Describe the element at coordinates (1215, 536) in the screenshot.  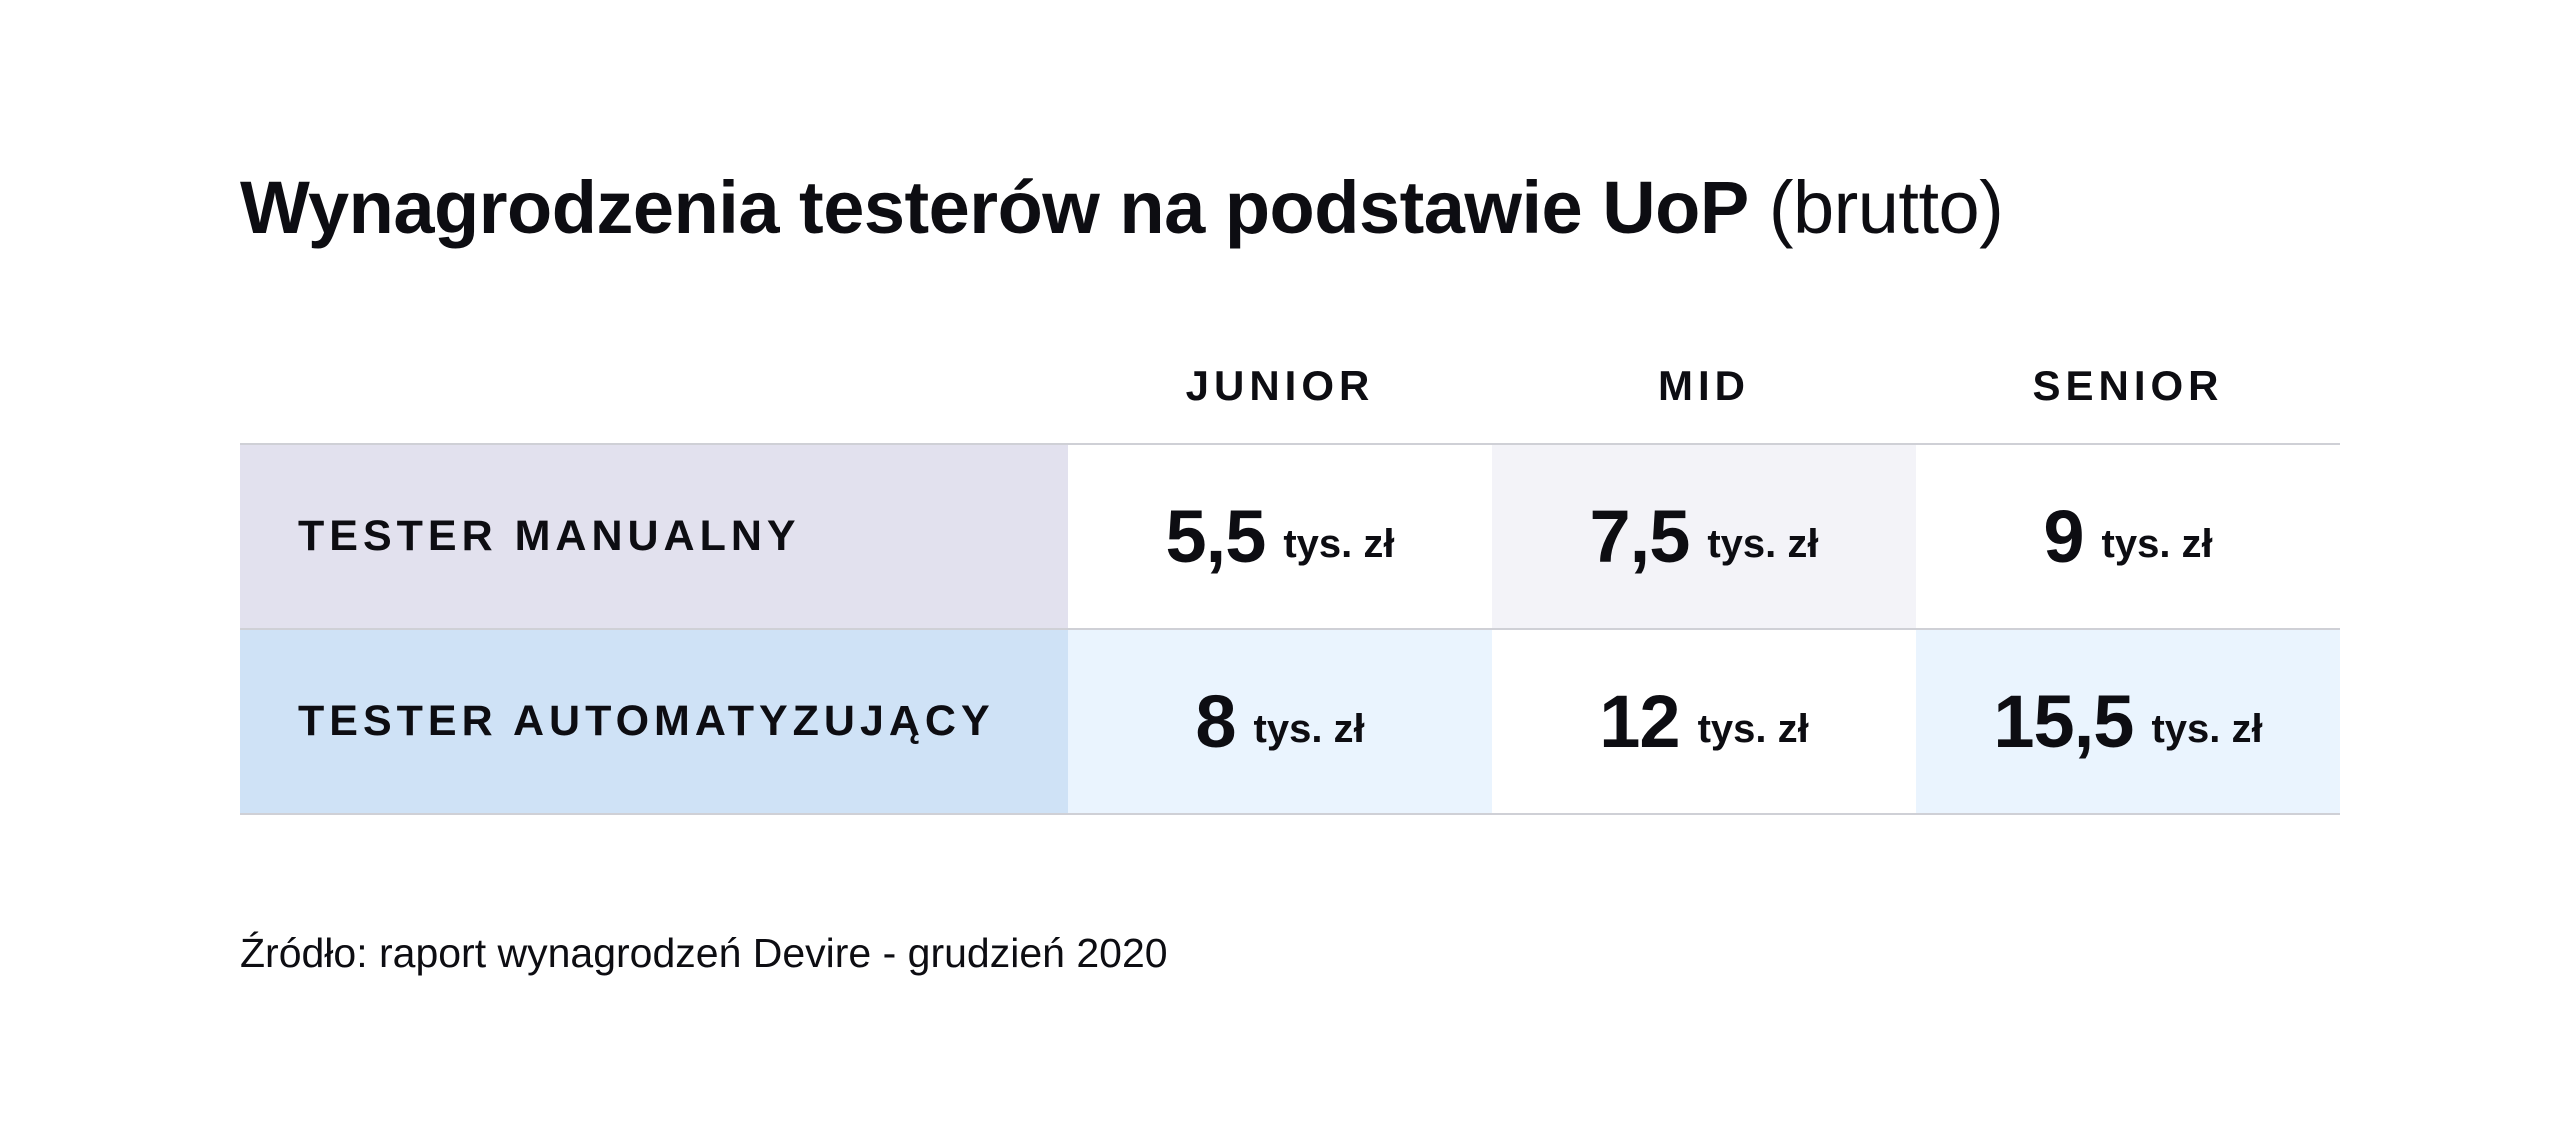
I see `value-manual-junior: 5,5` at that location.